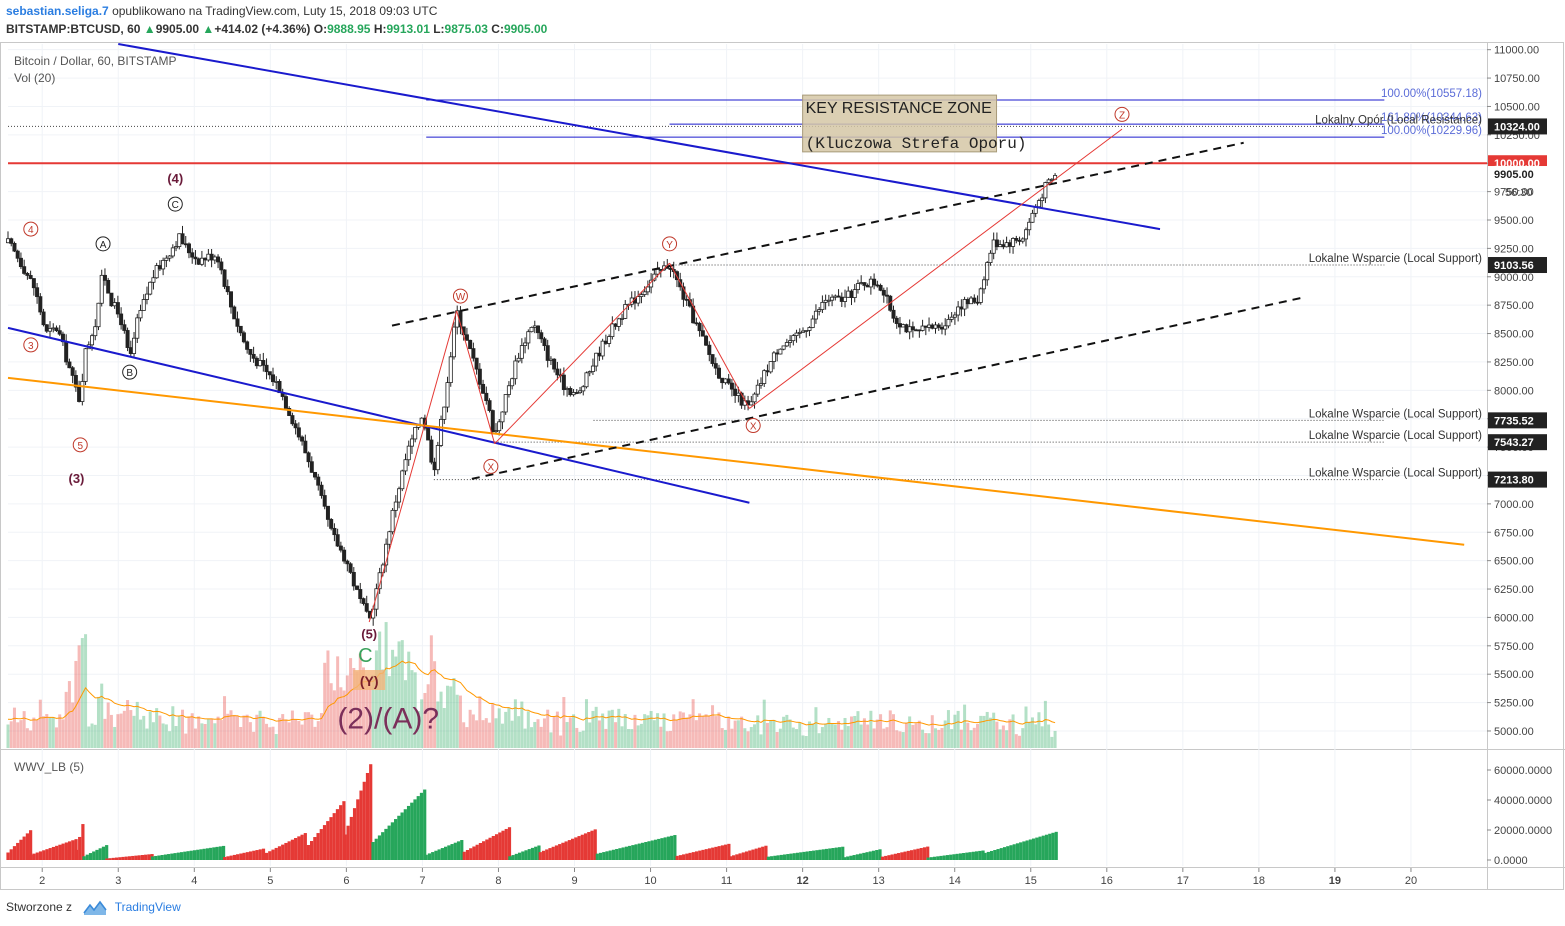 The width and height of the screenshot is (1565, 926). What do you see at coordinates (1514, 675) in the screenshot?
I see `price-tick-label: 5500.00` at bounding box center [1514, 675].